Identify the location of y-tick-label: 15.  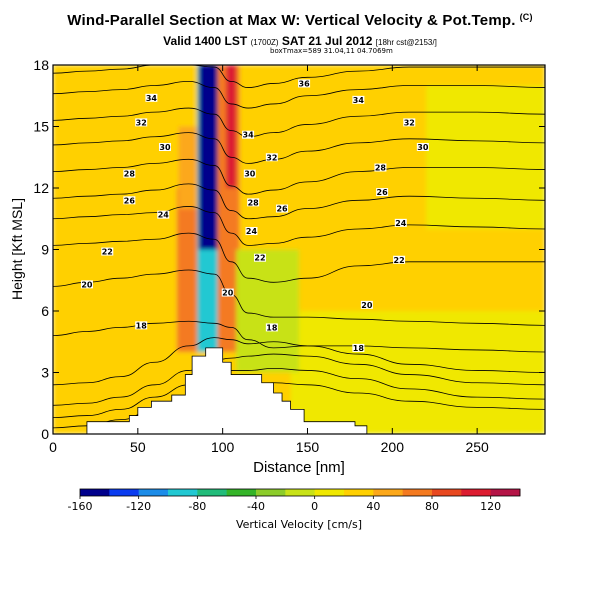
(41, 127).